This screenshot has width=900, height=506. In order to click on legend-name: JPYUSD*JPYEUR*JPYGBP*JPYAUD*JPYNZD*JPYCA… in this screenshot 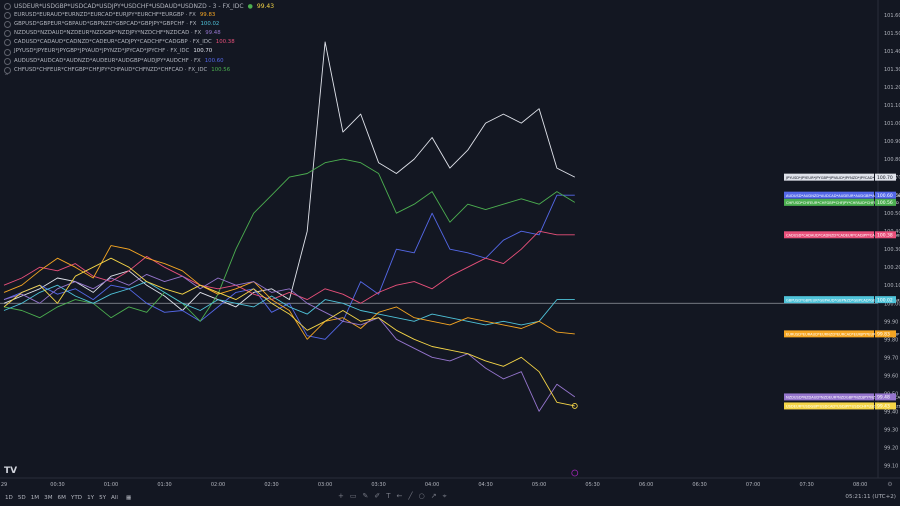, I will do `click(101, 51)`.